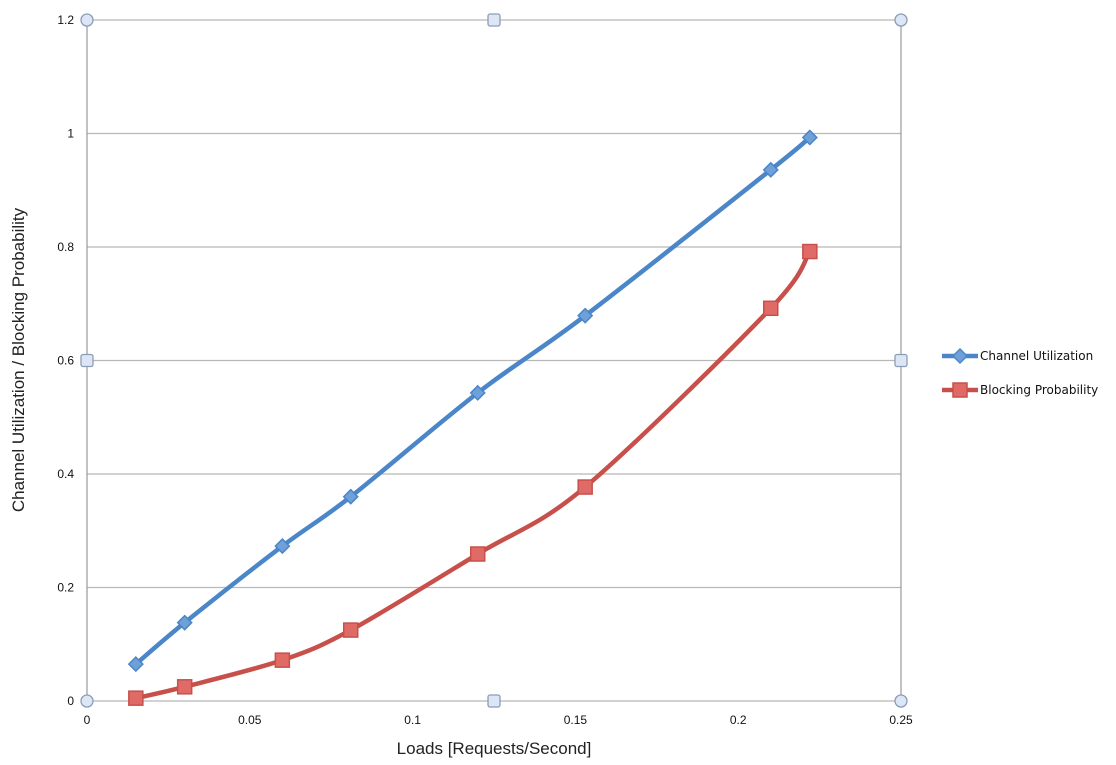  What do you see at coordinates (87, 720) in the screenshot?
I see `x-tick-label: 0` at bounding box center [87, 720].